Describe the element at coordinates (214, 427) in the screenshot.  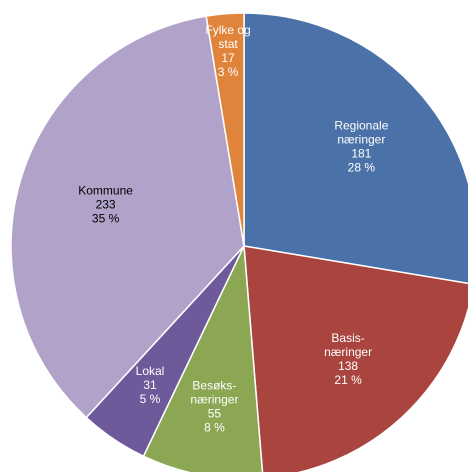
I see `percentage-label: 8 %` at that location.